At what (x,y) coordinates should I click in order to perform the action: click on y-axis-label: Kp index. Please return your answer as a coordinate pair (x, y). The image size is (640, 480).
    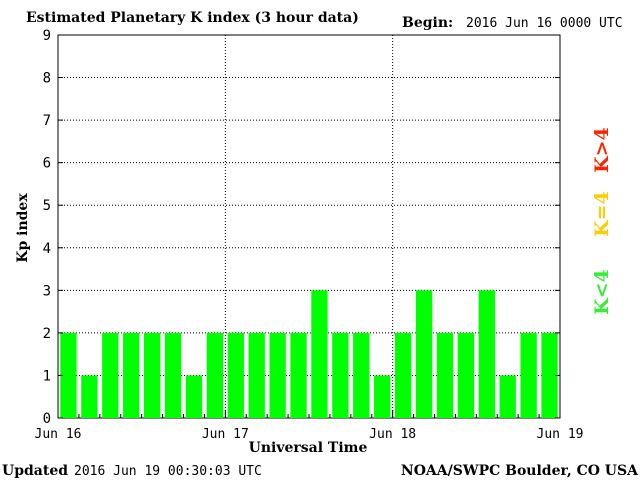
    Looking at the image, I should click on (23, 228).